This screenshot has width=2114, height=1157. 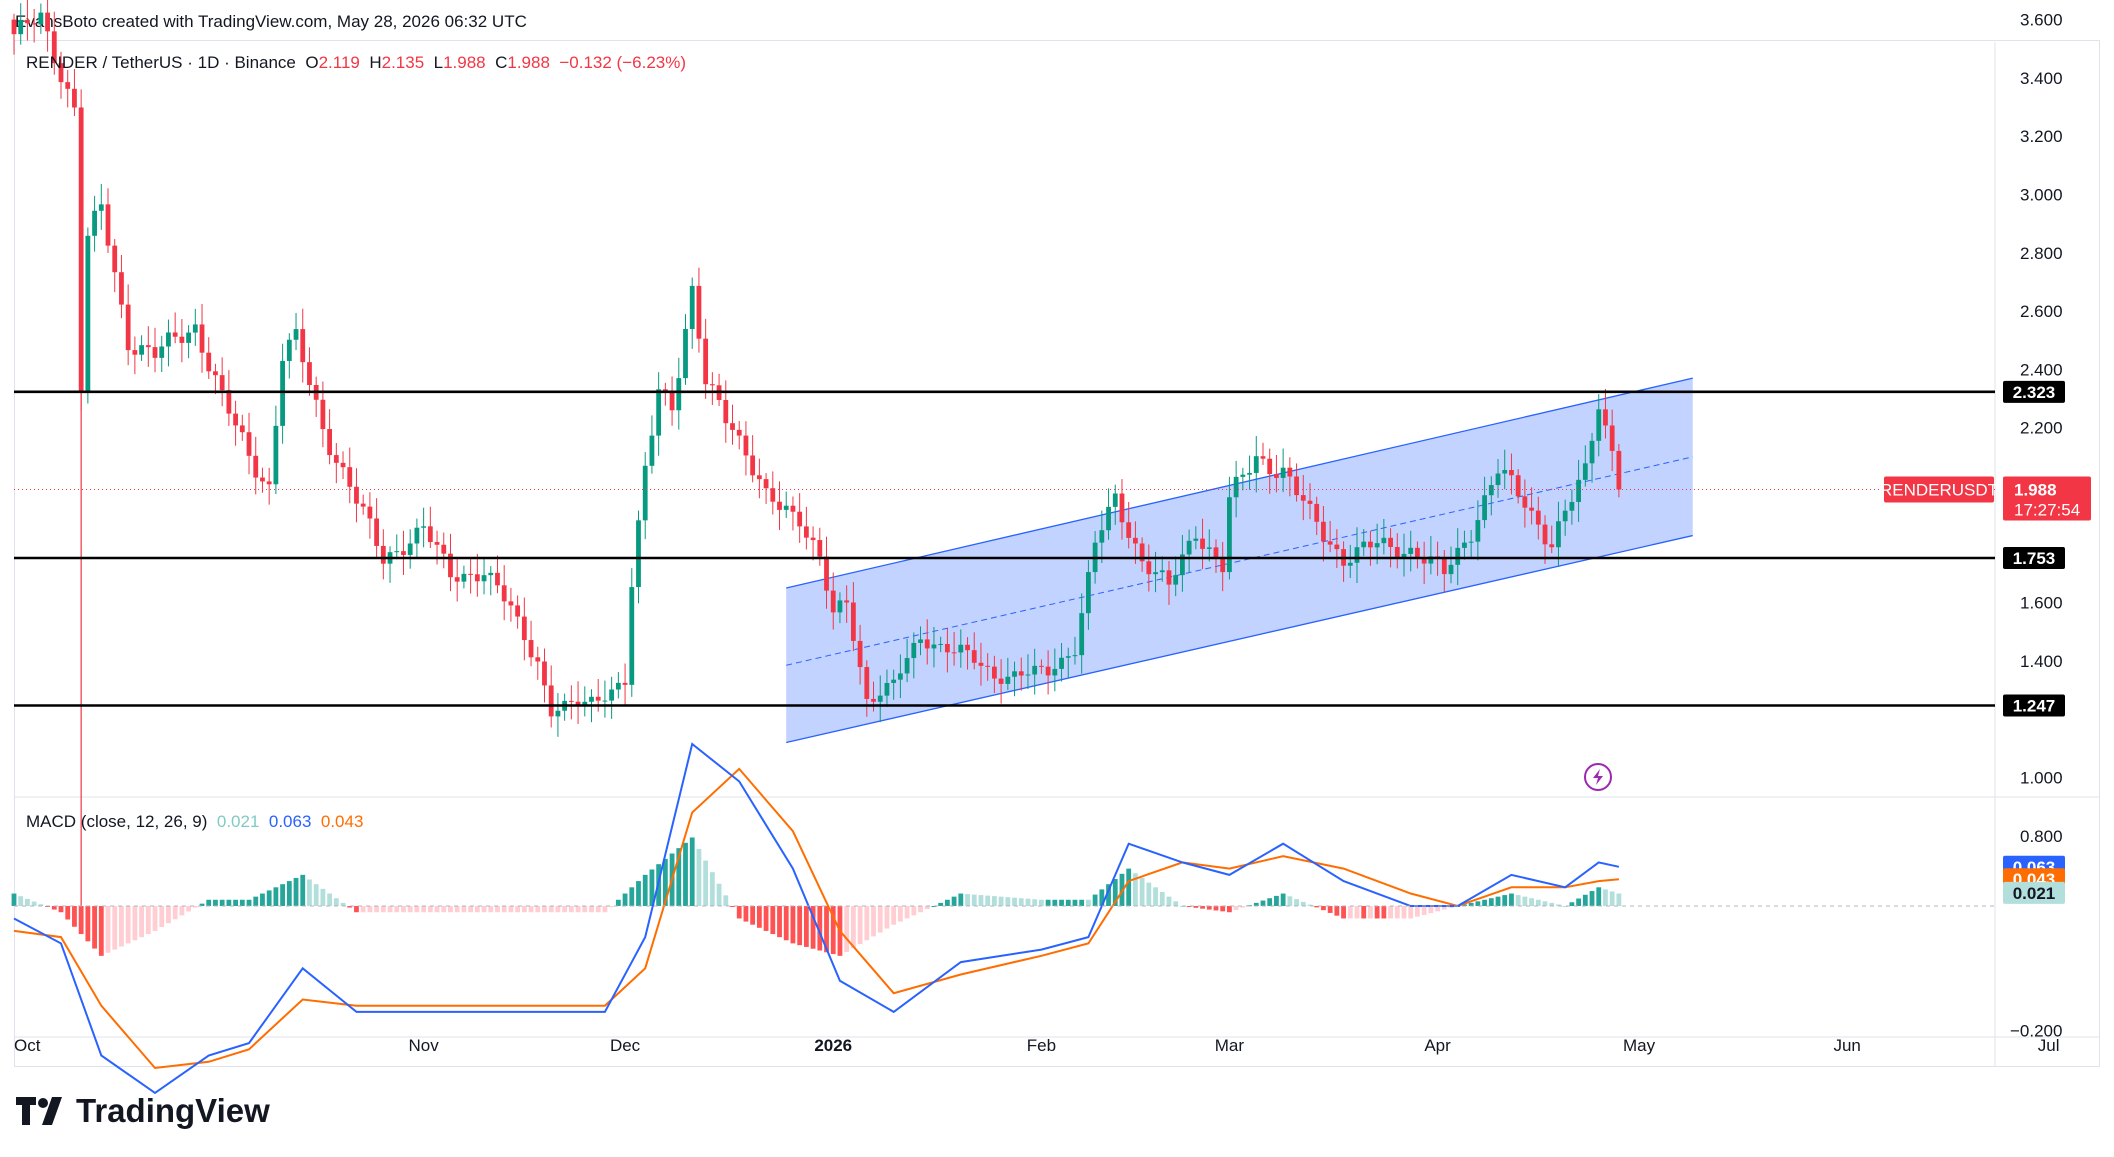 What do you see at coordinates (1239, 639) in the screenshot?
I see `channel-lower-line` at bounding box center [1239, 639].